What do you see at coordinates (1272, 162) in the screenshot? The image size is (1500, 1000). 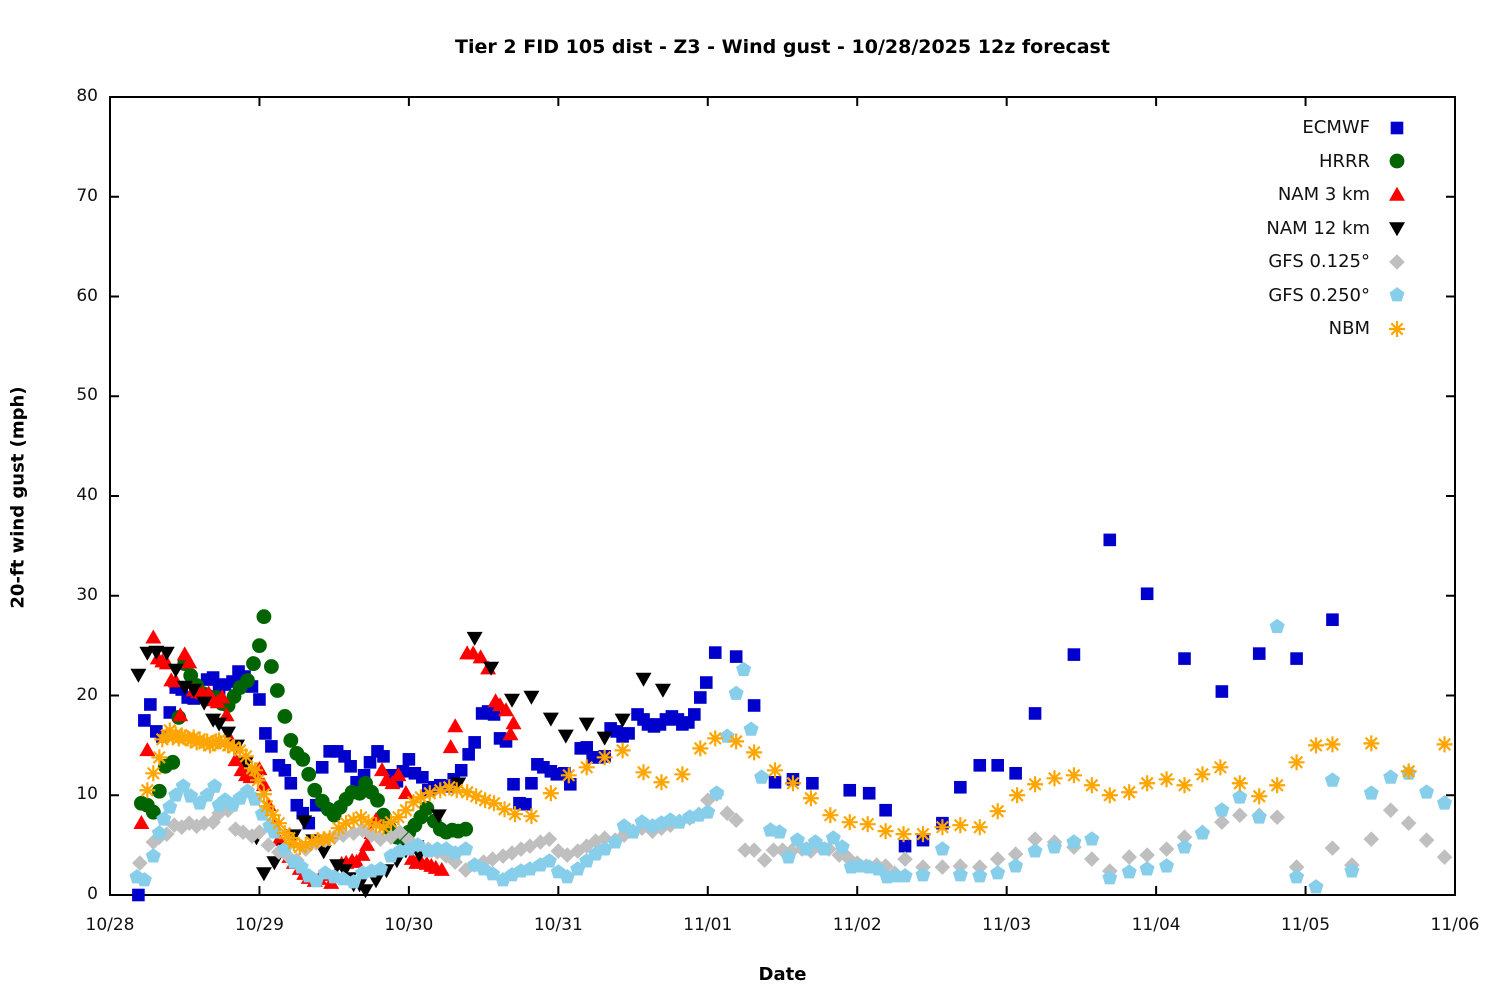 I see `legend-item-hrrr: HRRR` at bounding box center [1272, 162].